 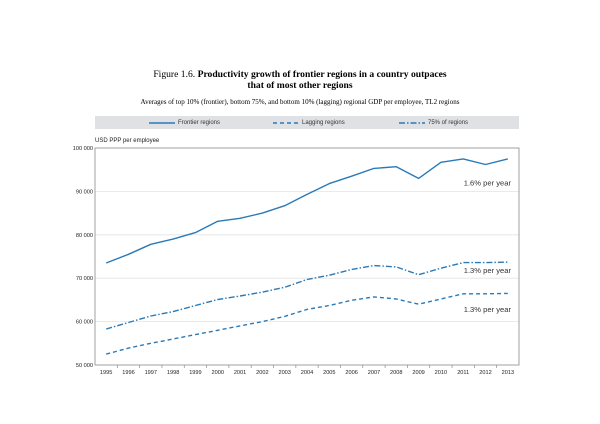 I want to click on x-tick-label: 1997, so click(x=151, y=373).